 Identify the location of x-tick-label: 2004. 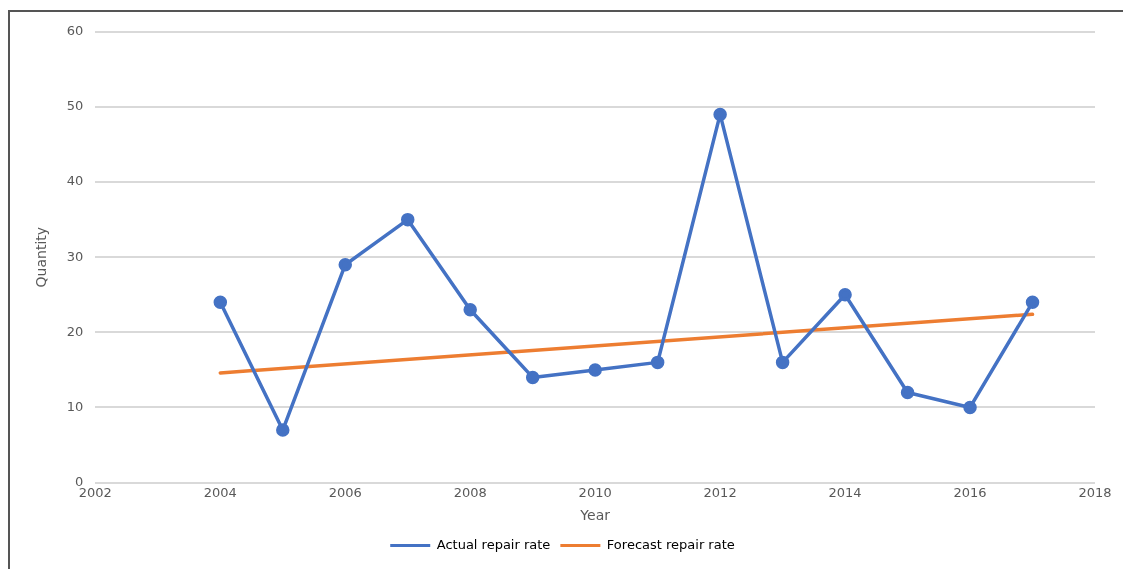
(220, 492).